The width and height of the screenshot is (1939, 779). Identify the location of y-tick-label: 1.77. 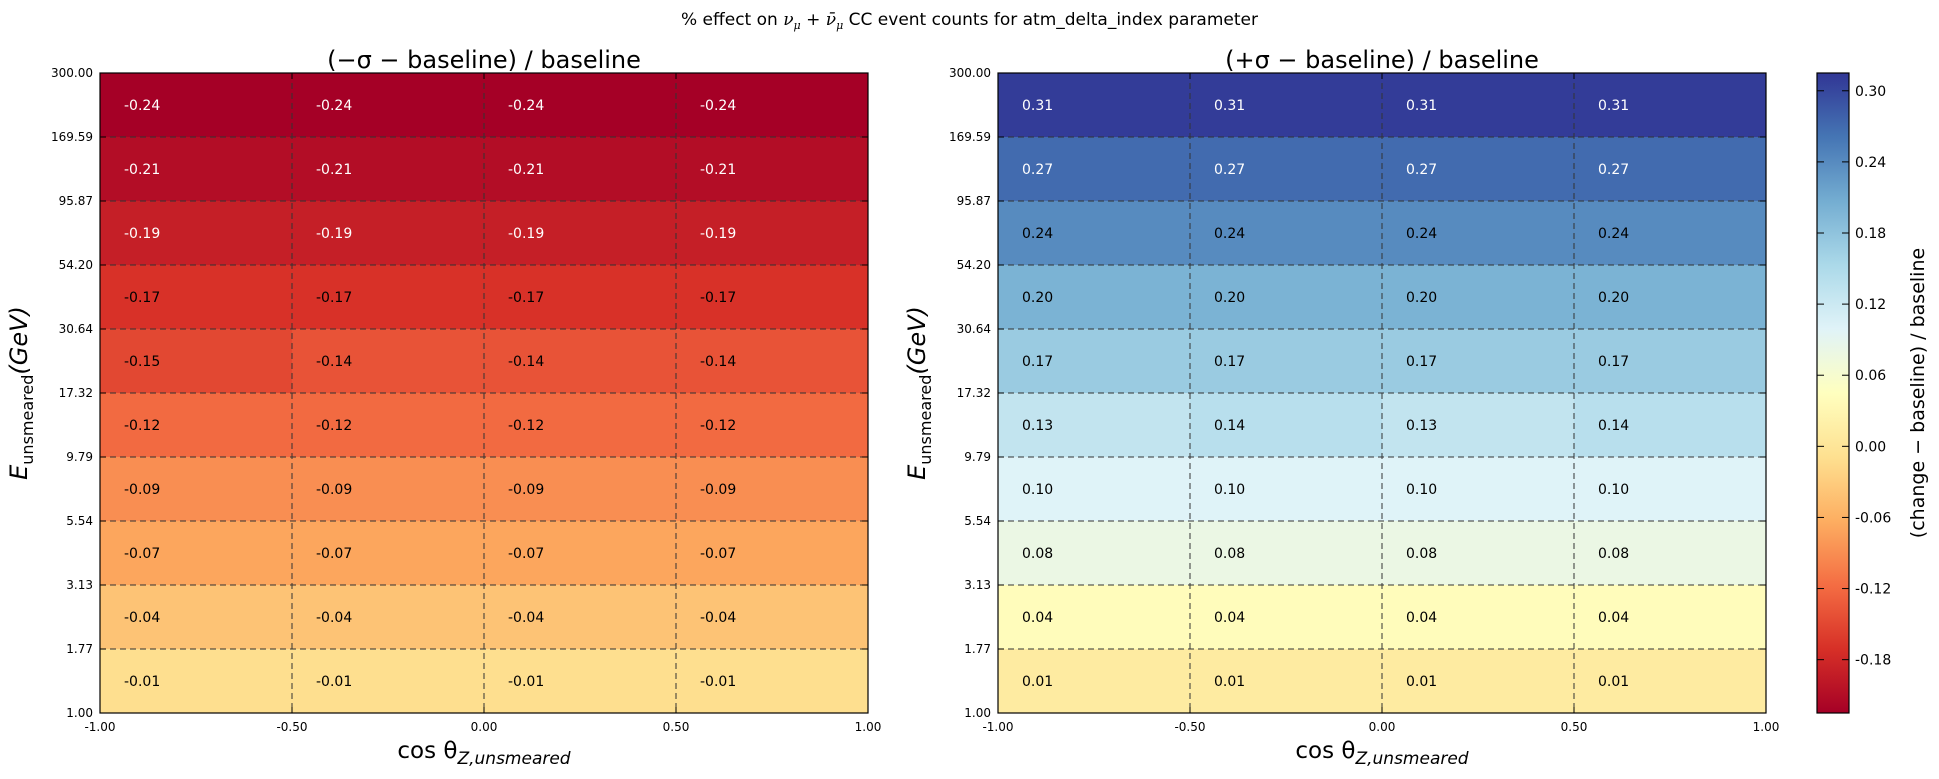
(79, 649).